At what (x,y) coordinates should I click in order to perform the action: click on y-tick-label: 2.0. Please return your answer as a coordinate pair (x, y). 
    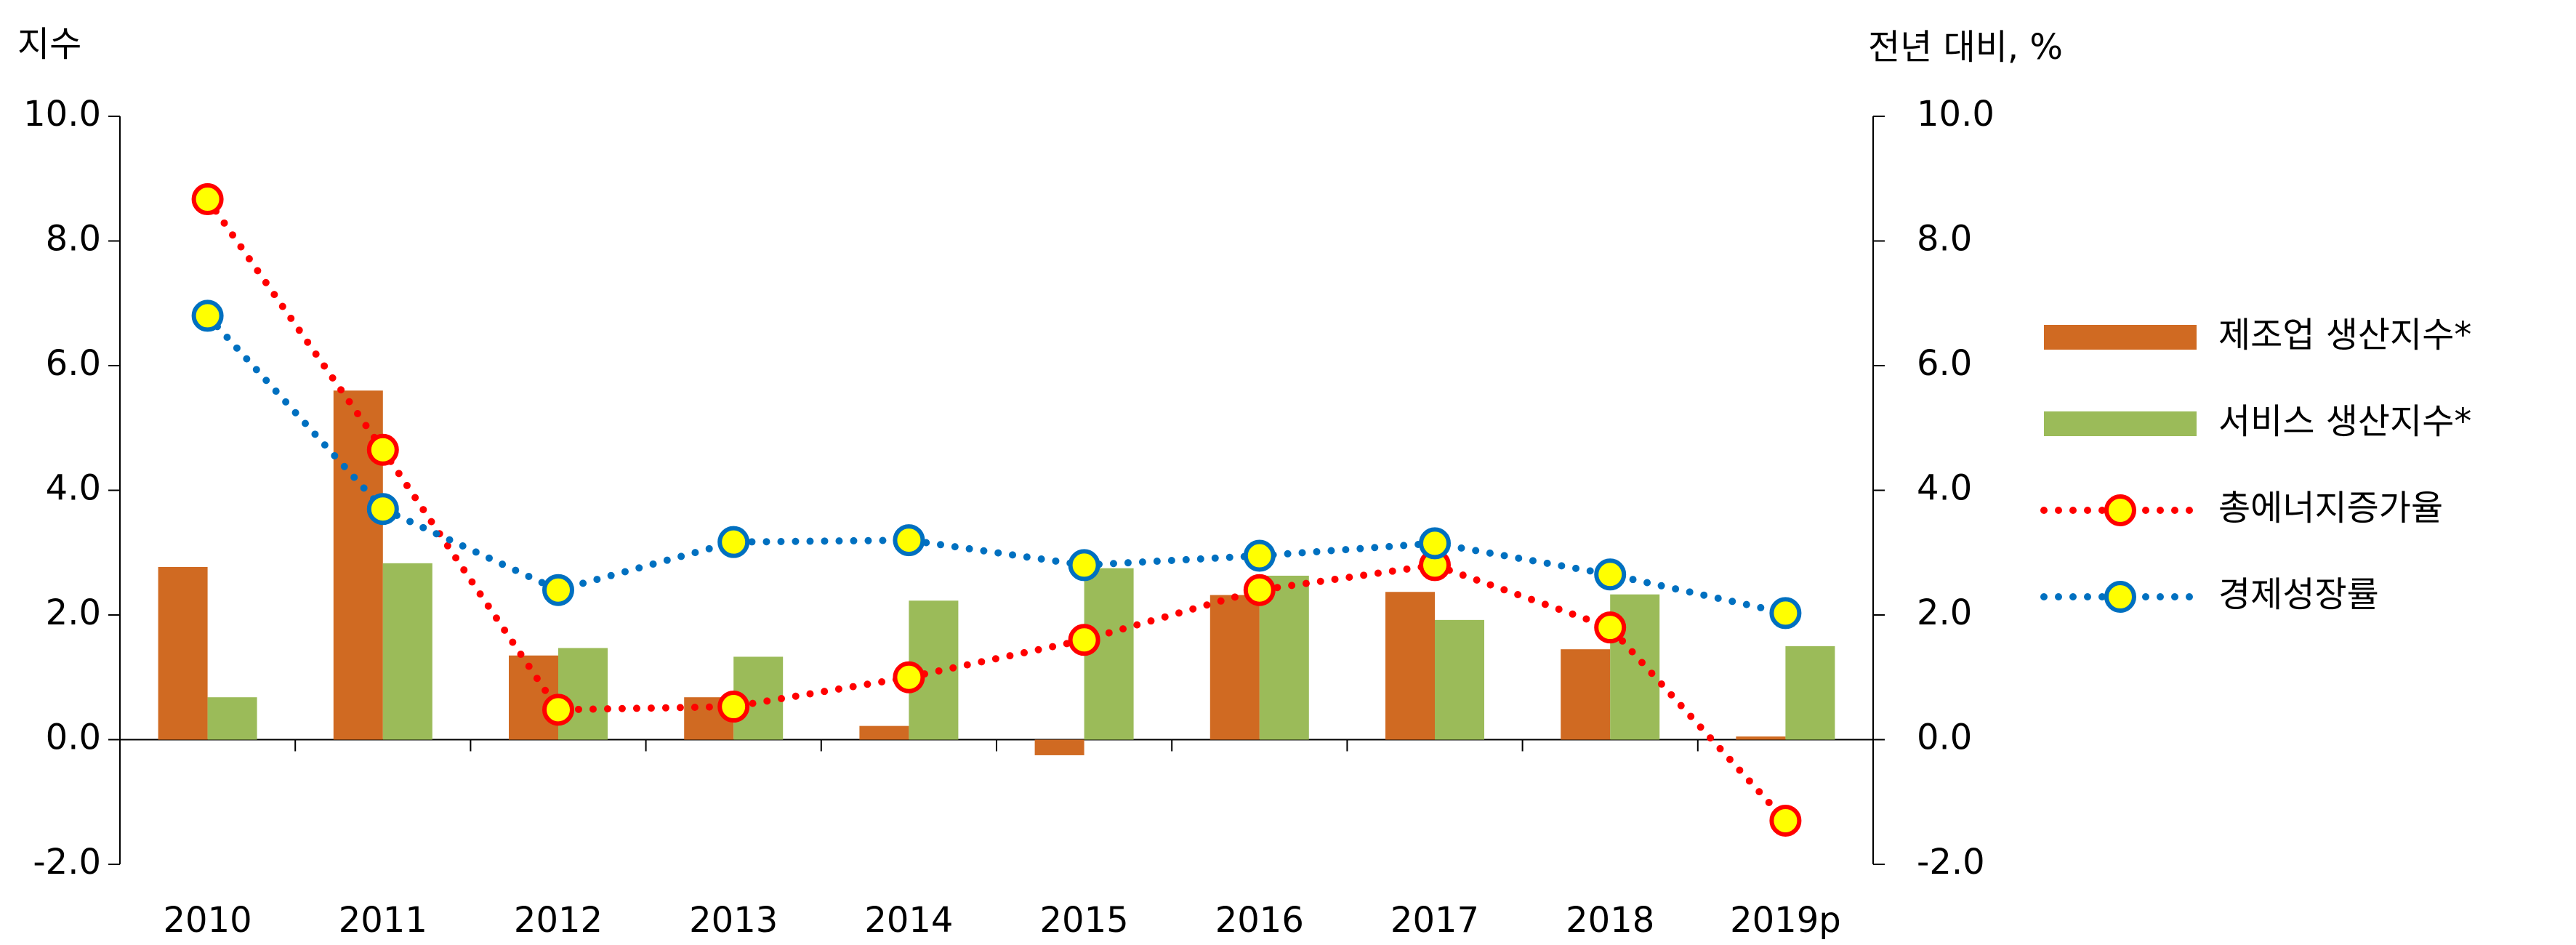
    Looking at the image, I should click on (73, 612).